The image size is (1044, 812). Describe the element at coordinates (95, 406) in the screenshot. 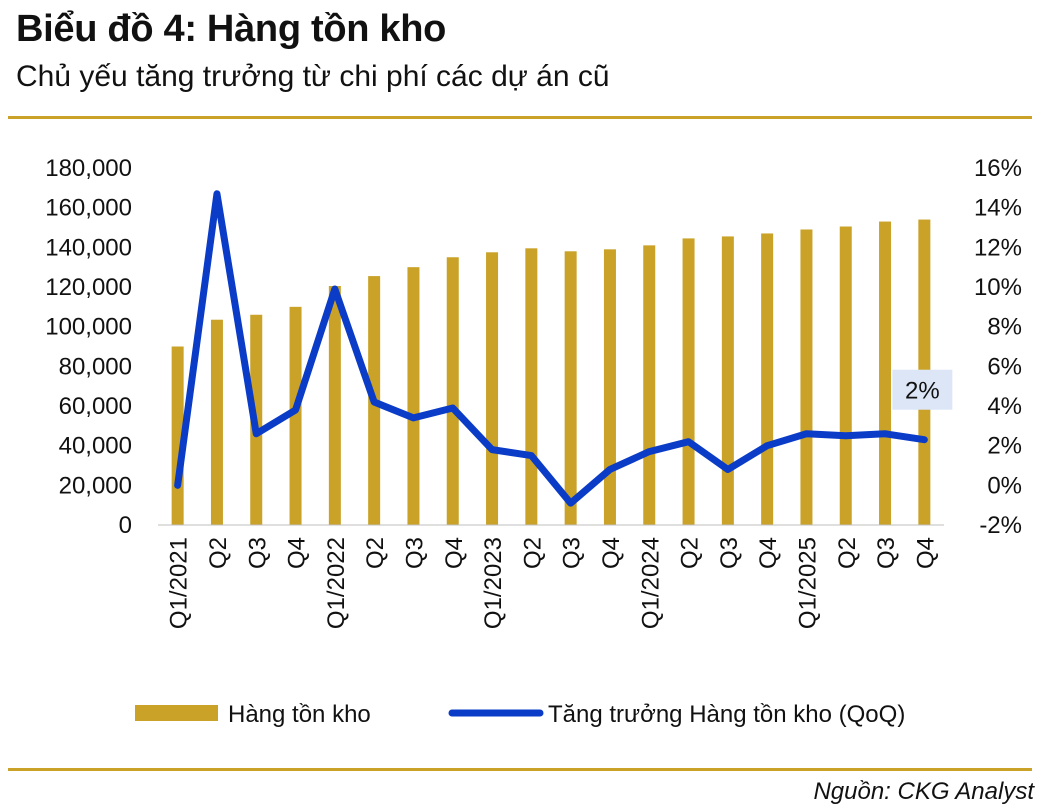

I see `y-left-tick-label: 60,000` at that location.